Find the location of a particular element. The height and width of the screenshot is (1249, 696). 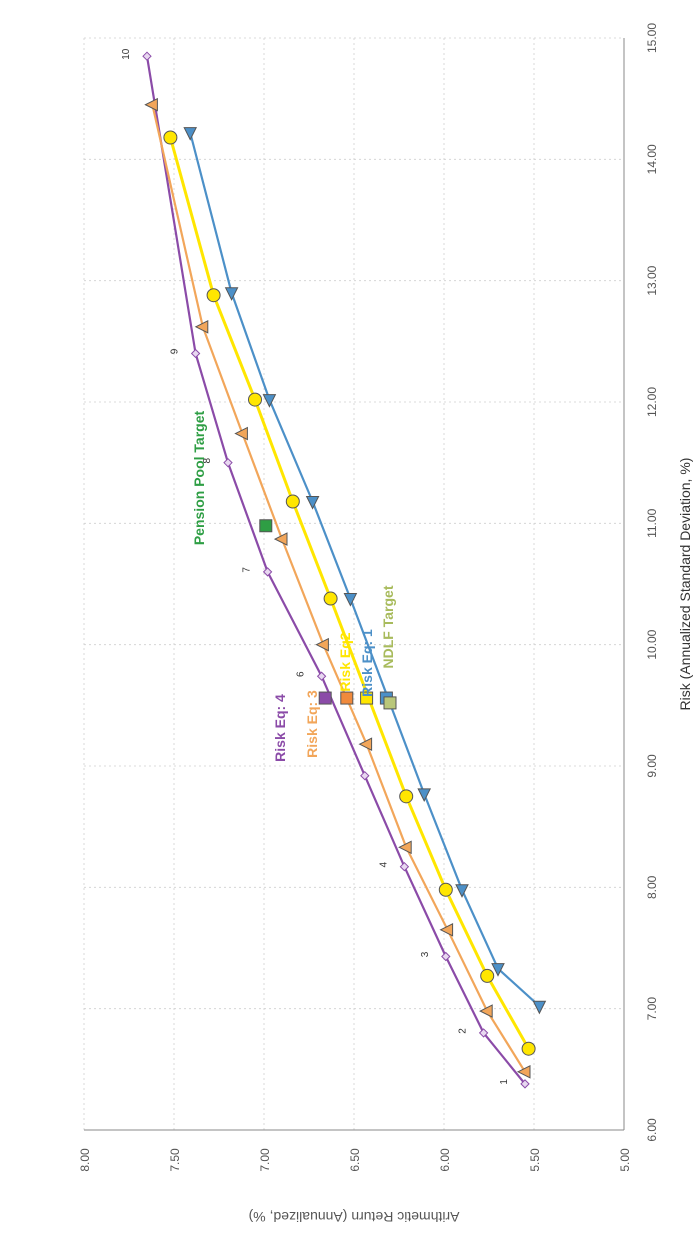

return-tick-label: 5.50 is located at coordinates (535, 1160).